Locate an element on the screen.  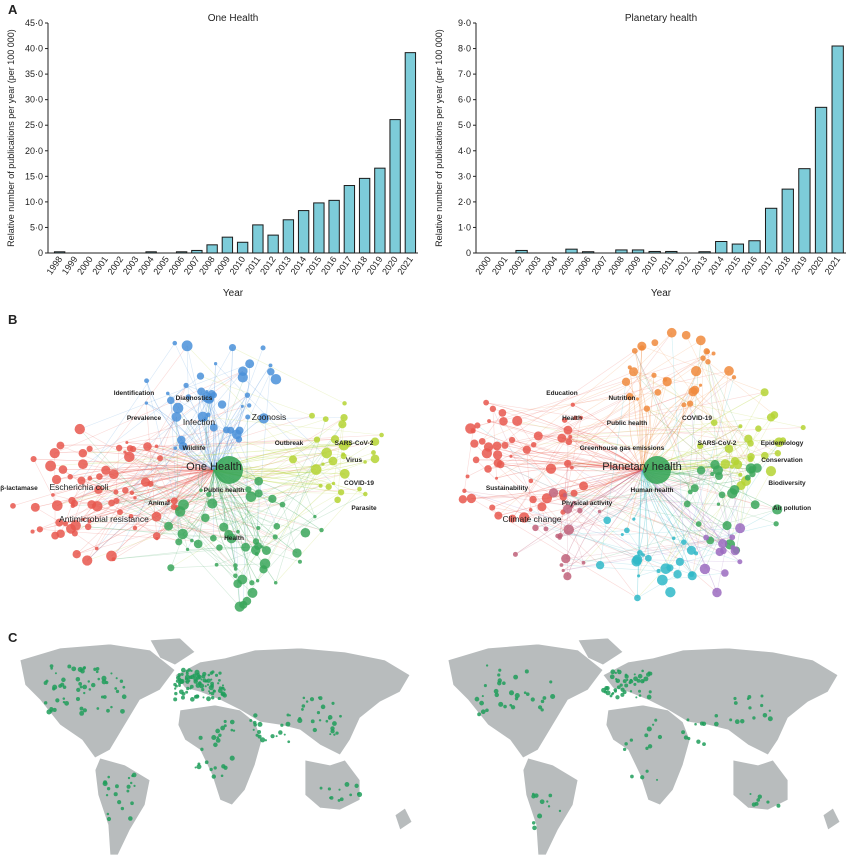
bar-2018 is located at coordinates (787, 221).